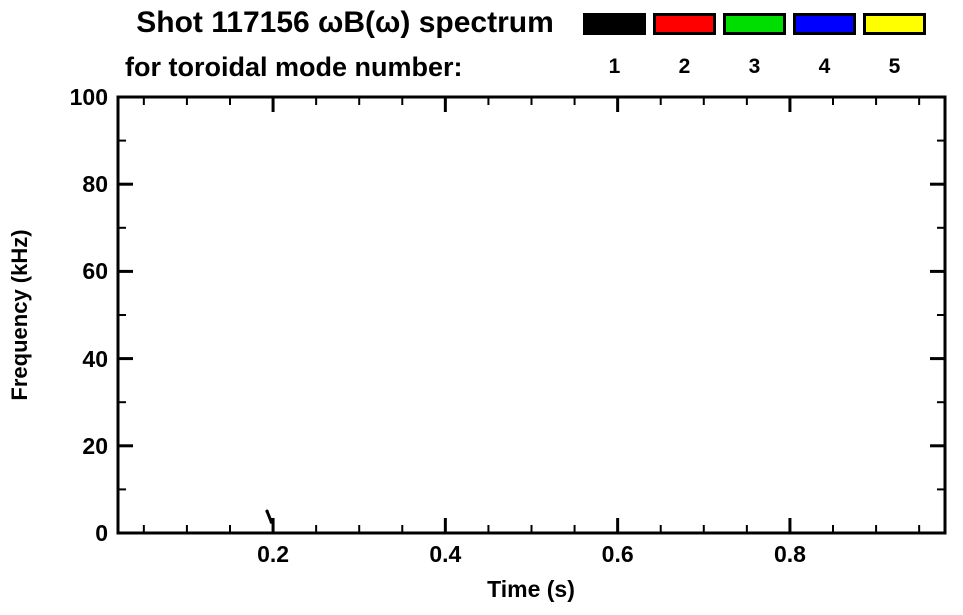  What do you see at coordinates (294, 67) in the screenshot?
I see `chart-subtitle: for toroidal mode number:` at bounding box center [294, 67].